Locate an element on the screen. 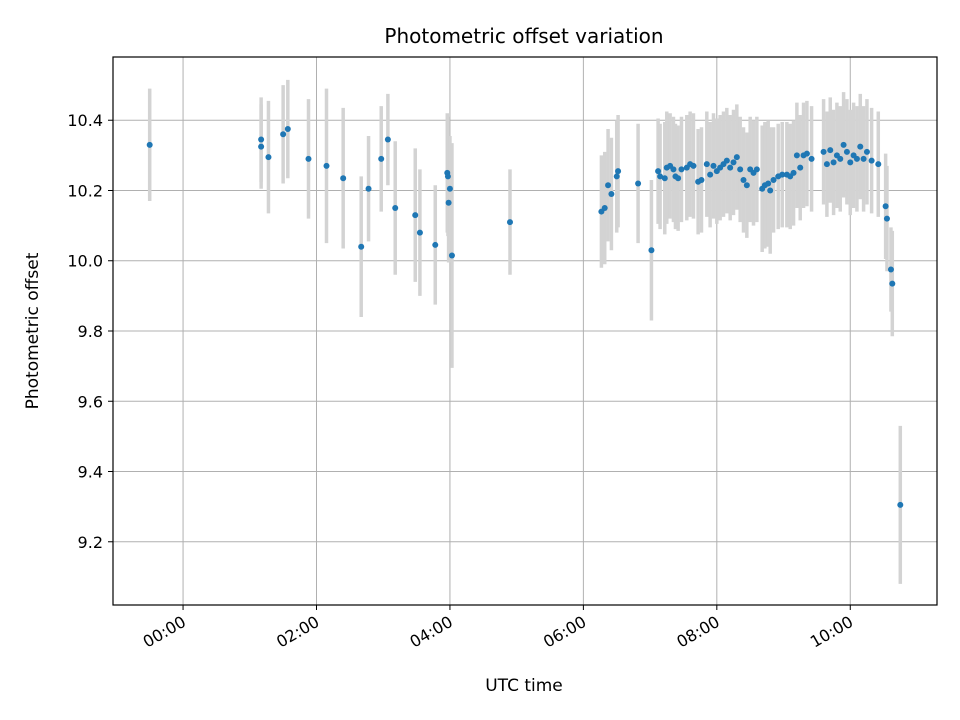  y-axis-ticks: 9.2 9.4 9.6 9.8 10.0 10.2 10.4 is located at coordinates (90, 331).